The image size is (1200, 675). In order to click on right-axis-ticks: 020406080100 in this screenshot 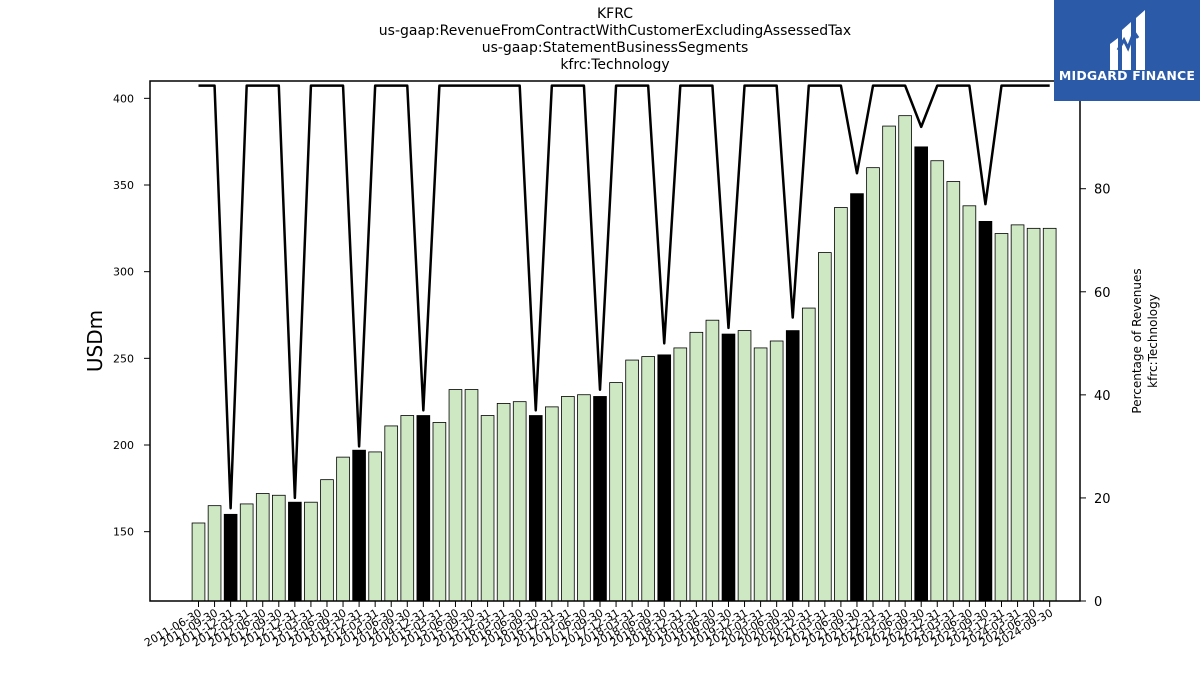, I will do `click(1099, 345)`.